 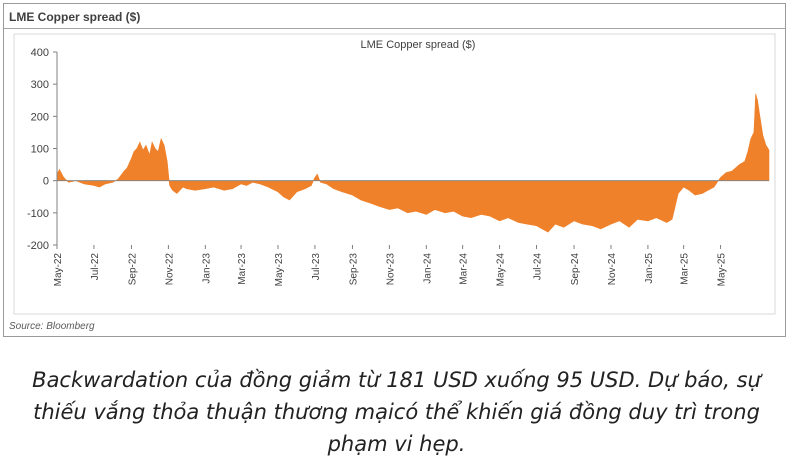 I want to click on chart-header-title: LME Copper spread ($), so click(x=75, y=17).